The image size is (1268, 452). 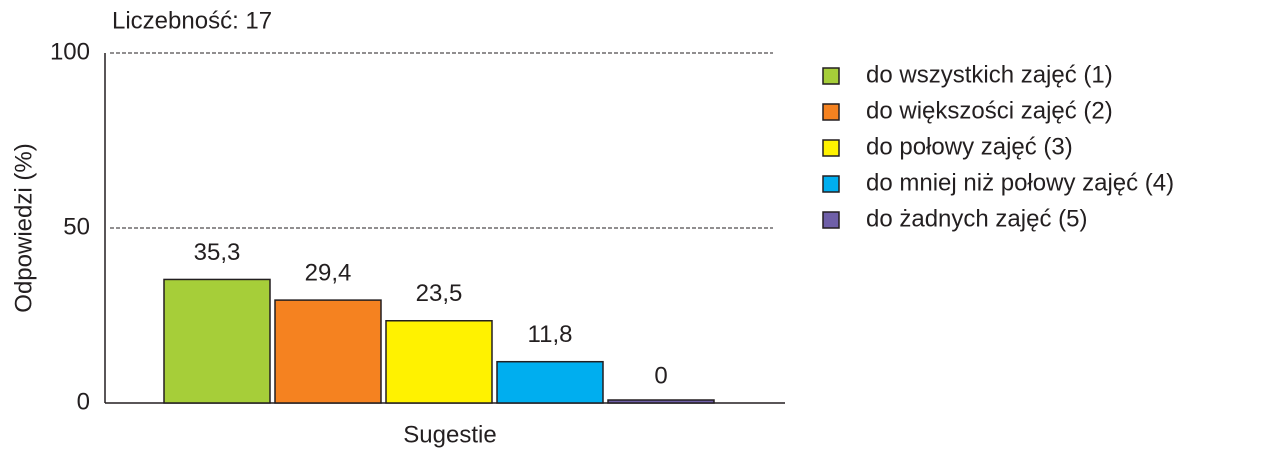 I want to click on chart-title: Liczebność: 17, so click(x=192, y=20).